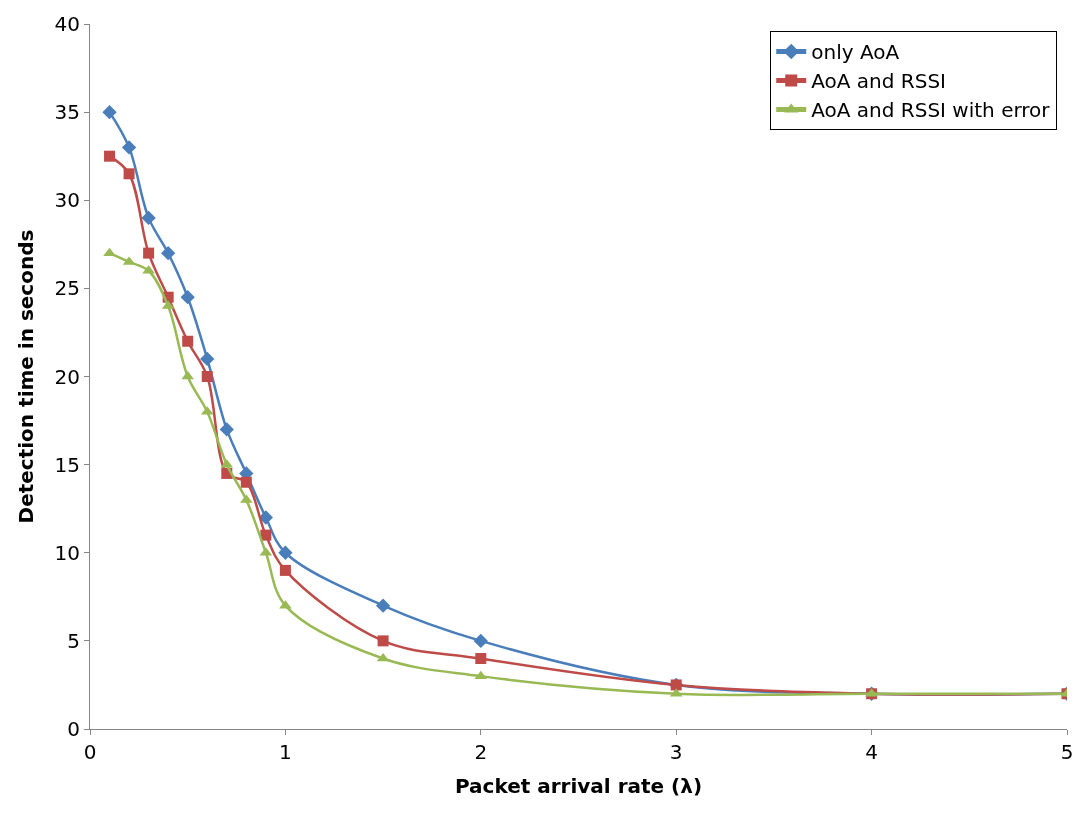  Describe the element at coordinates (67, 376) in the screenshot. I see `y-tick-label: 20` at that location.